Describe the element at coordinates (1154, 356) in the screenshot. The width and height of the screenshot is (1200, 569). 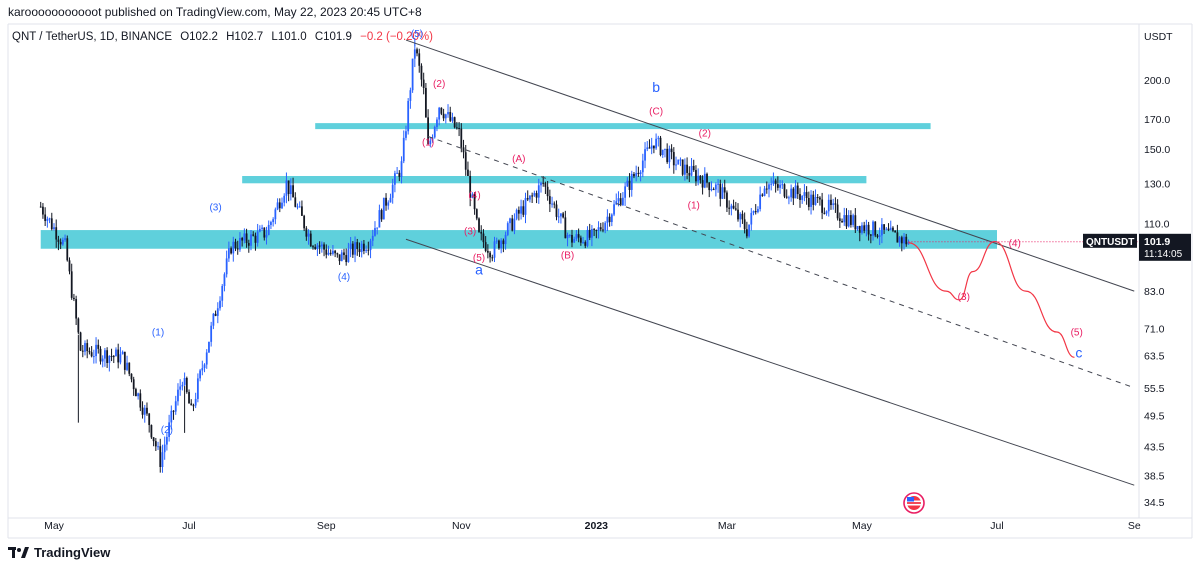
I see `price-tick-label: 63.5` at that location.